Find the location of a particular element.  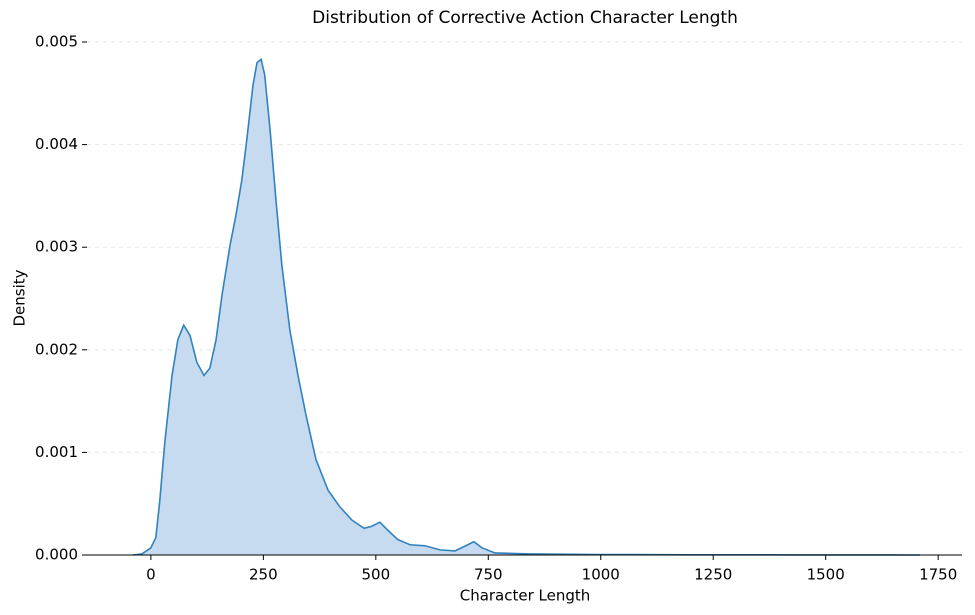

x-tick-label: 1500 is located at coordinates (826, 575).